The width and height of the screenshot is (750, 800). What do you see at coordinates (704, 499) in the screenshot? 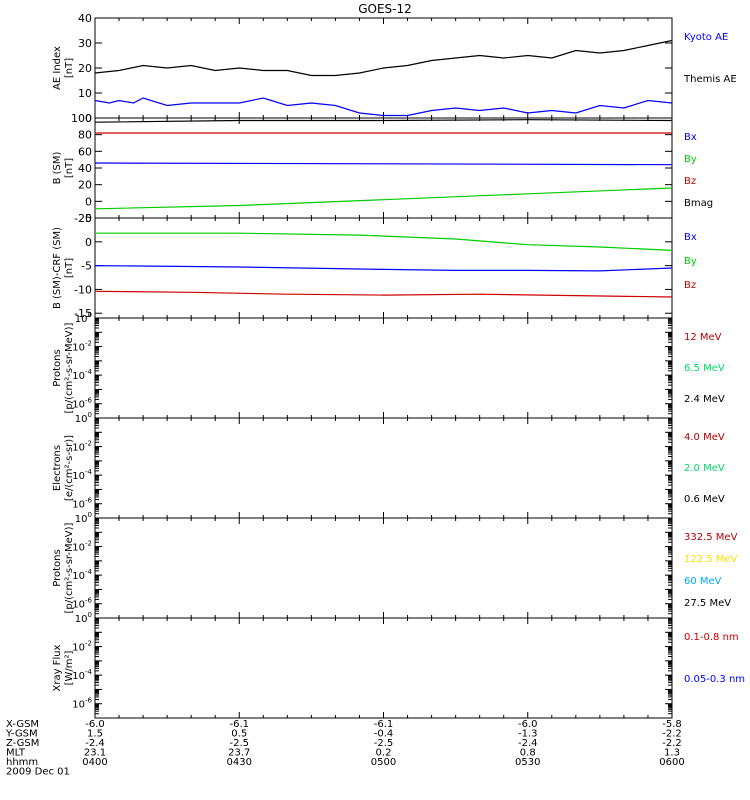
I see `legend-label: 0.6 MeV` at bounding box center [704, 499].